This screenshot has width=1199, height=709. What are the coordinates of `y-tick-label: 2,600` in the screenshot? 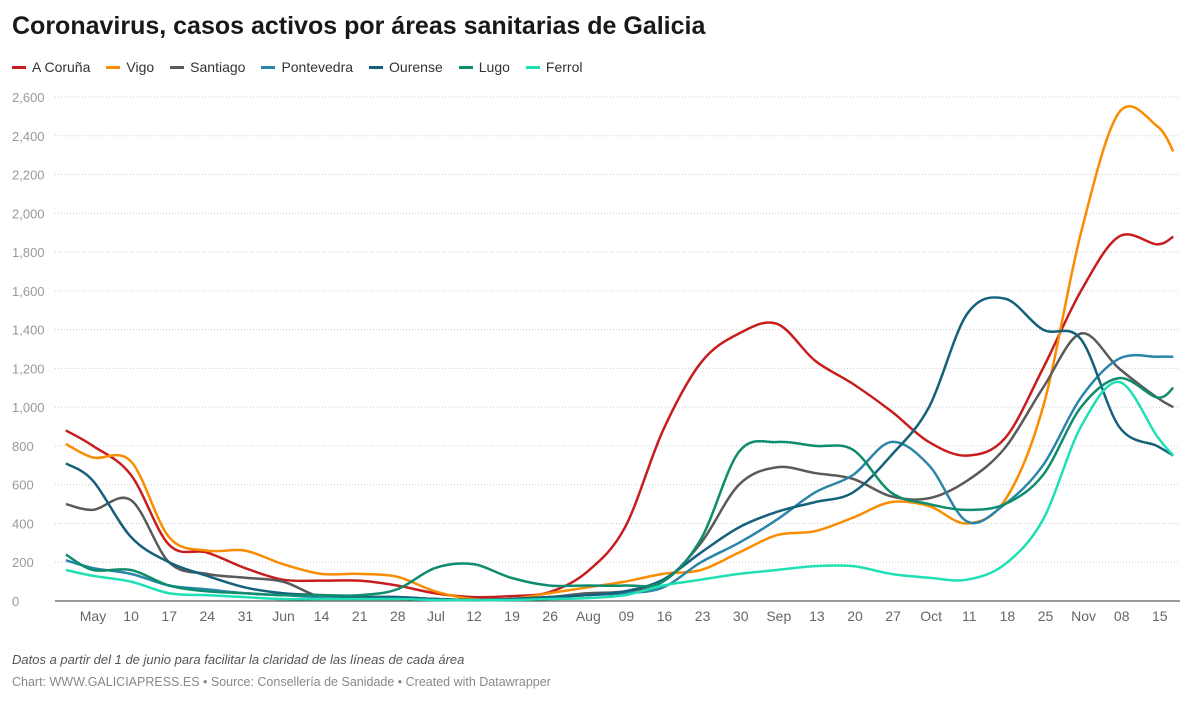 It's located at (28, 97).